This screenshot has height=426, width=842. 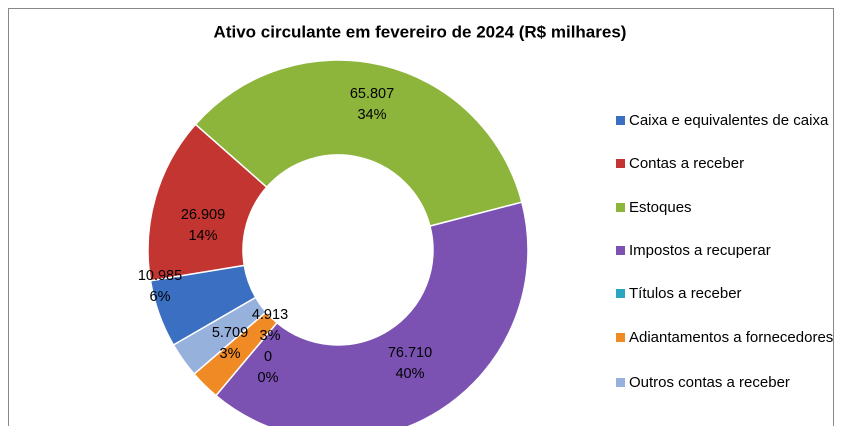 I want to click on legend-item: Caixa e equivalentes de caixa, so click(x=726, y=121).